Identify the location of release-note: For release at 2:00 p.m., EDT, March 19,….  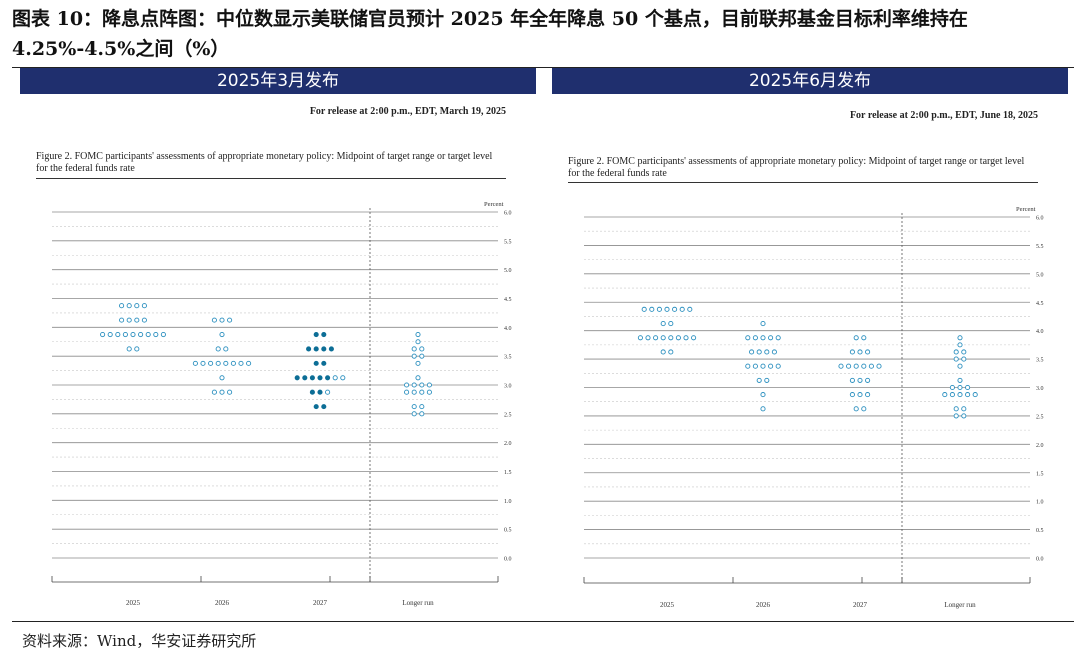
(407, 111).